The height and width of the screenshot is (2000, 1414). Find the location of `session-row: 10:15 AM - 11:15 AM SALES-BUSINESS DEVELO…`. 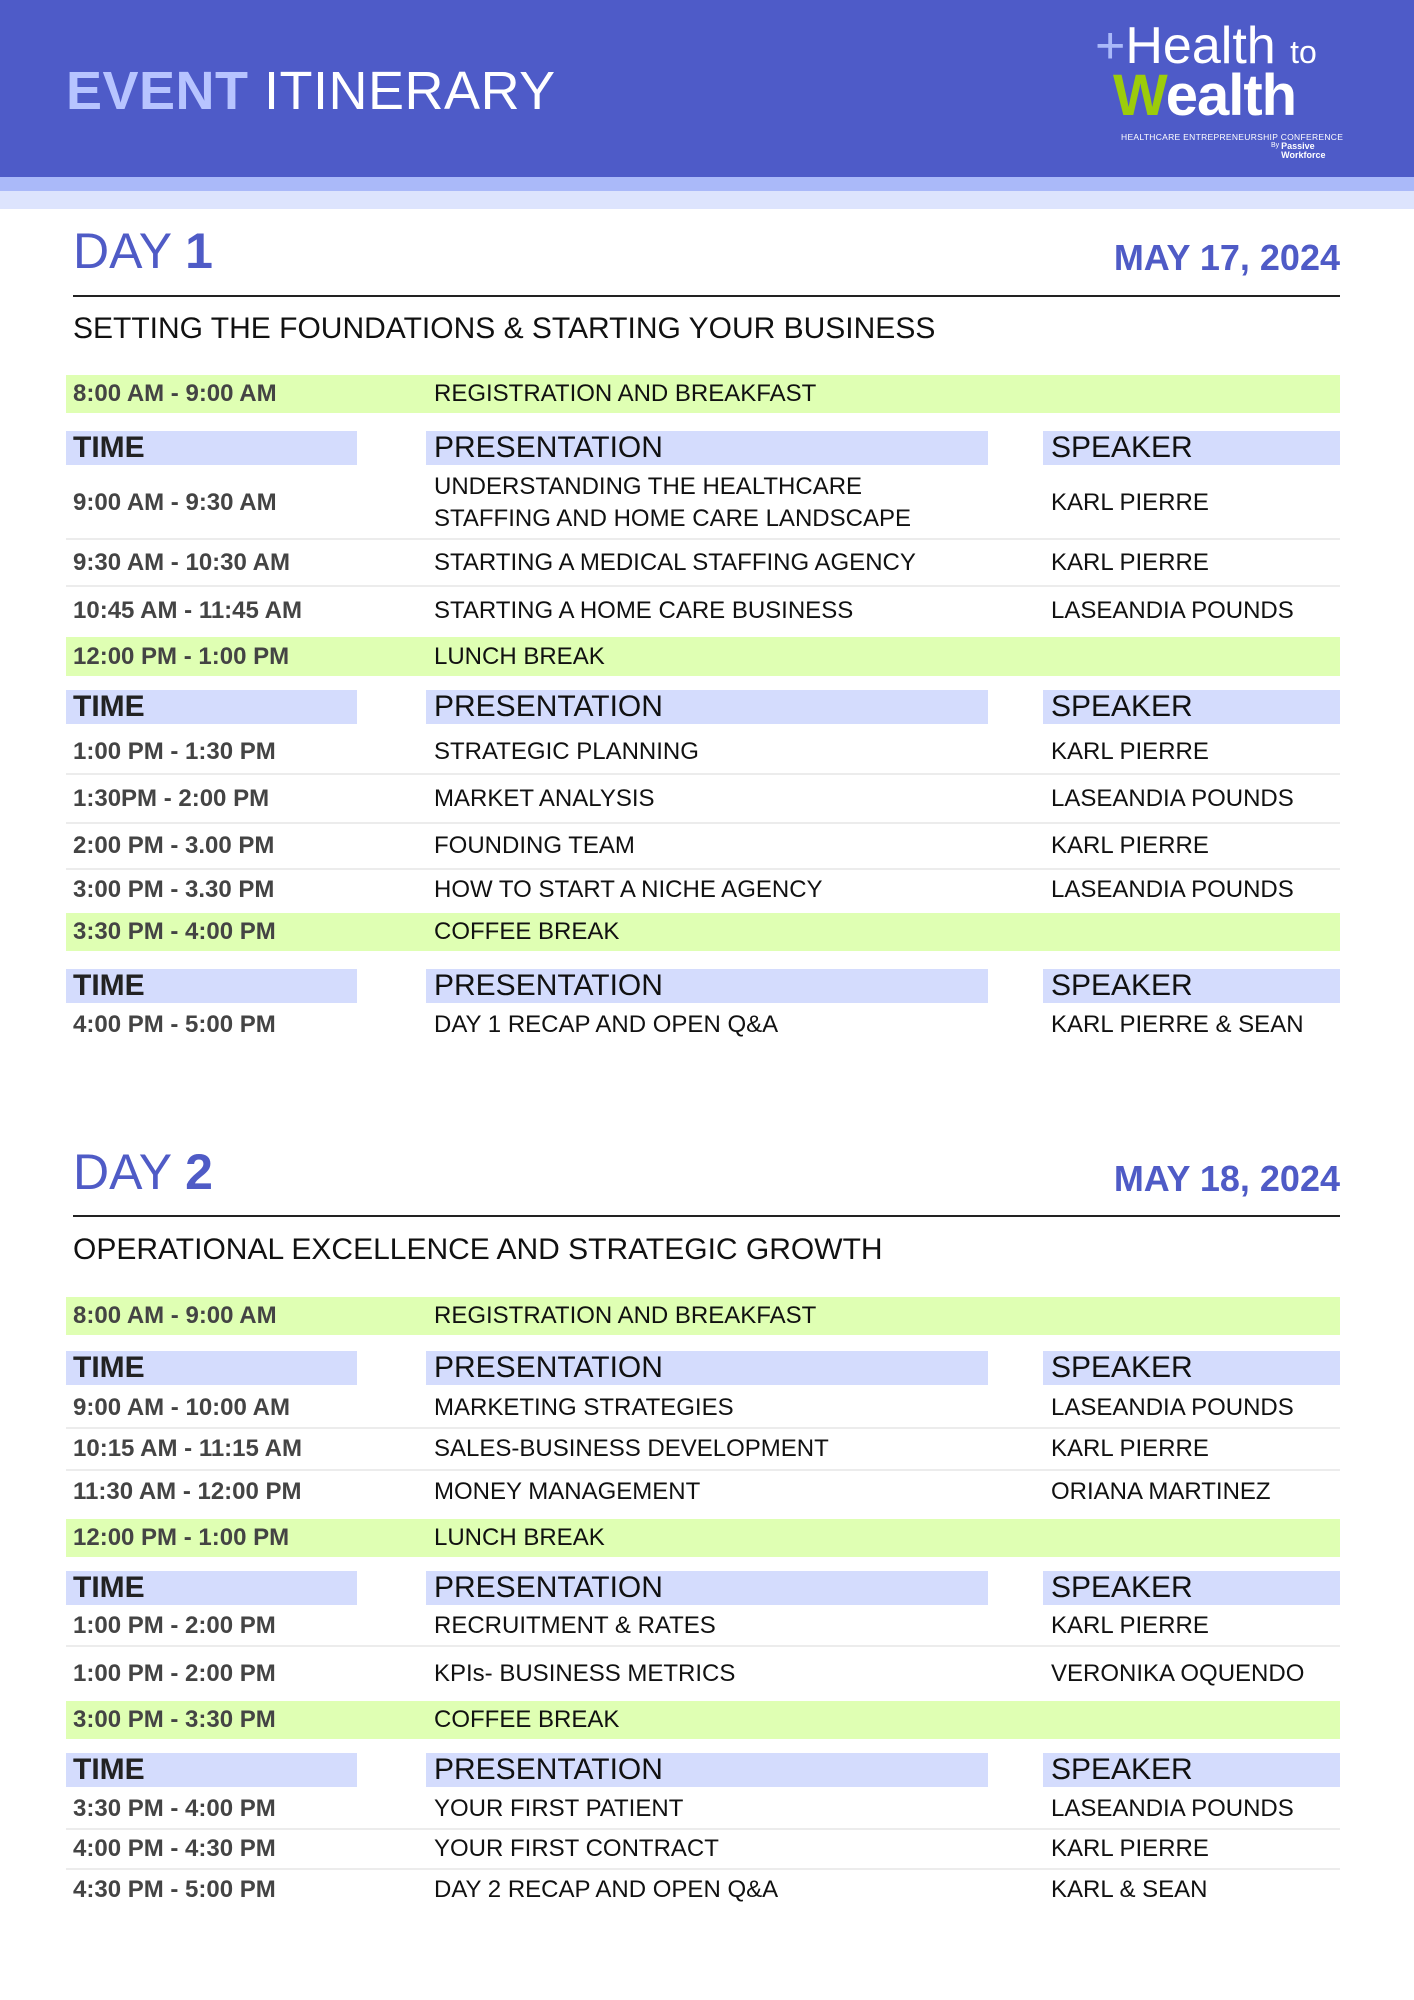

session-row: 10:15 AM - 11:15 AM SALES-BUSINESS DEVELO… is located at coordinates (703, 1450).